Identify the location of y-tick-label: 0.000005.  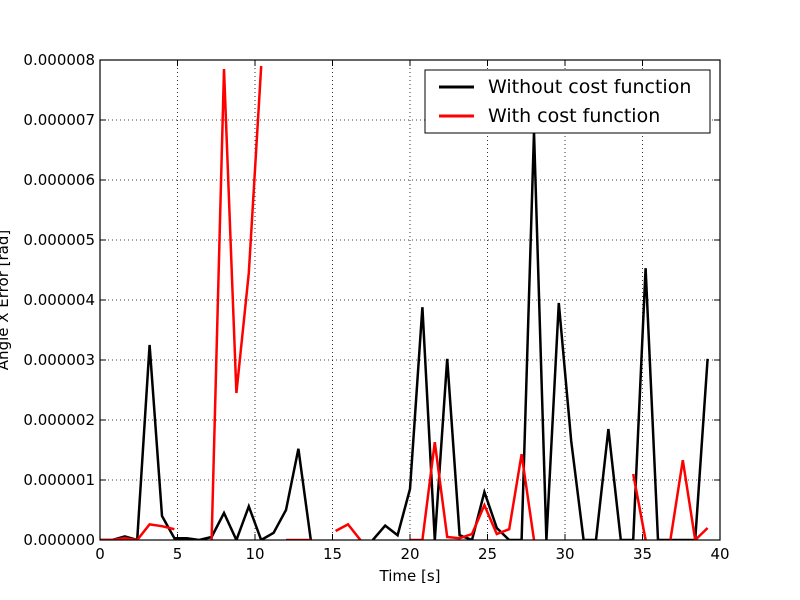
(59, 240).